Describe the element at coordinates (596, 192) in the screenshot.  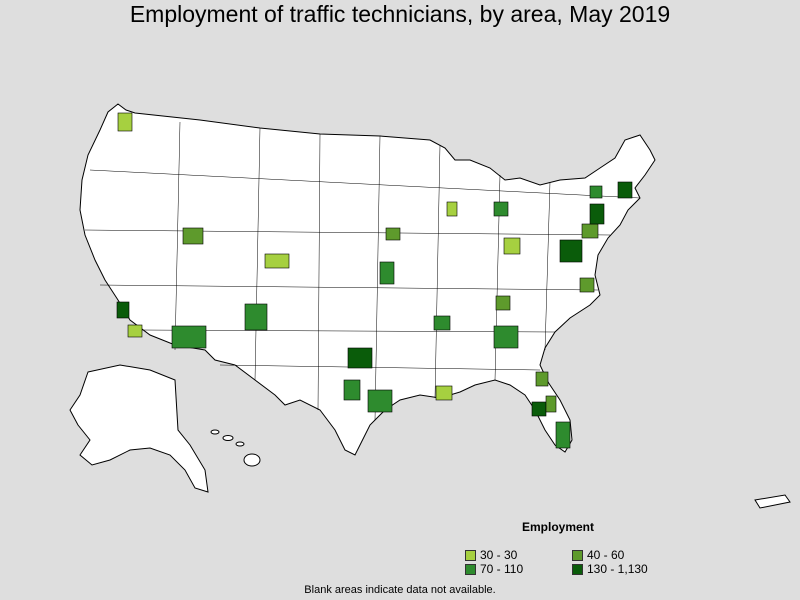
I see `area-albany` at that location.